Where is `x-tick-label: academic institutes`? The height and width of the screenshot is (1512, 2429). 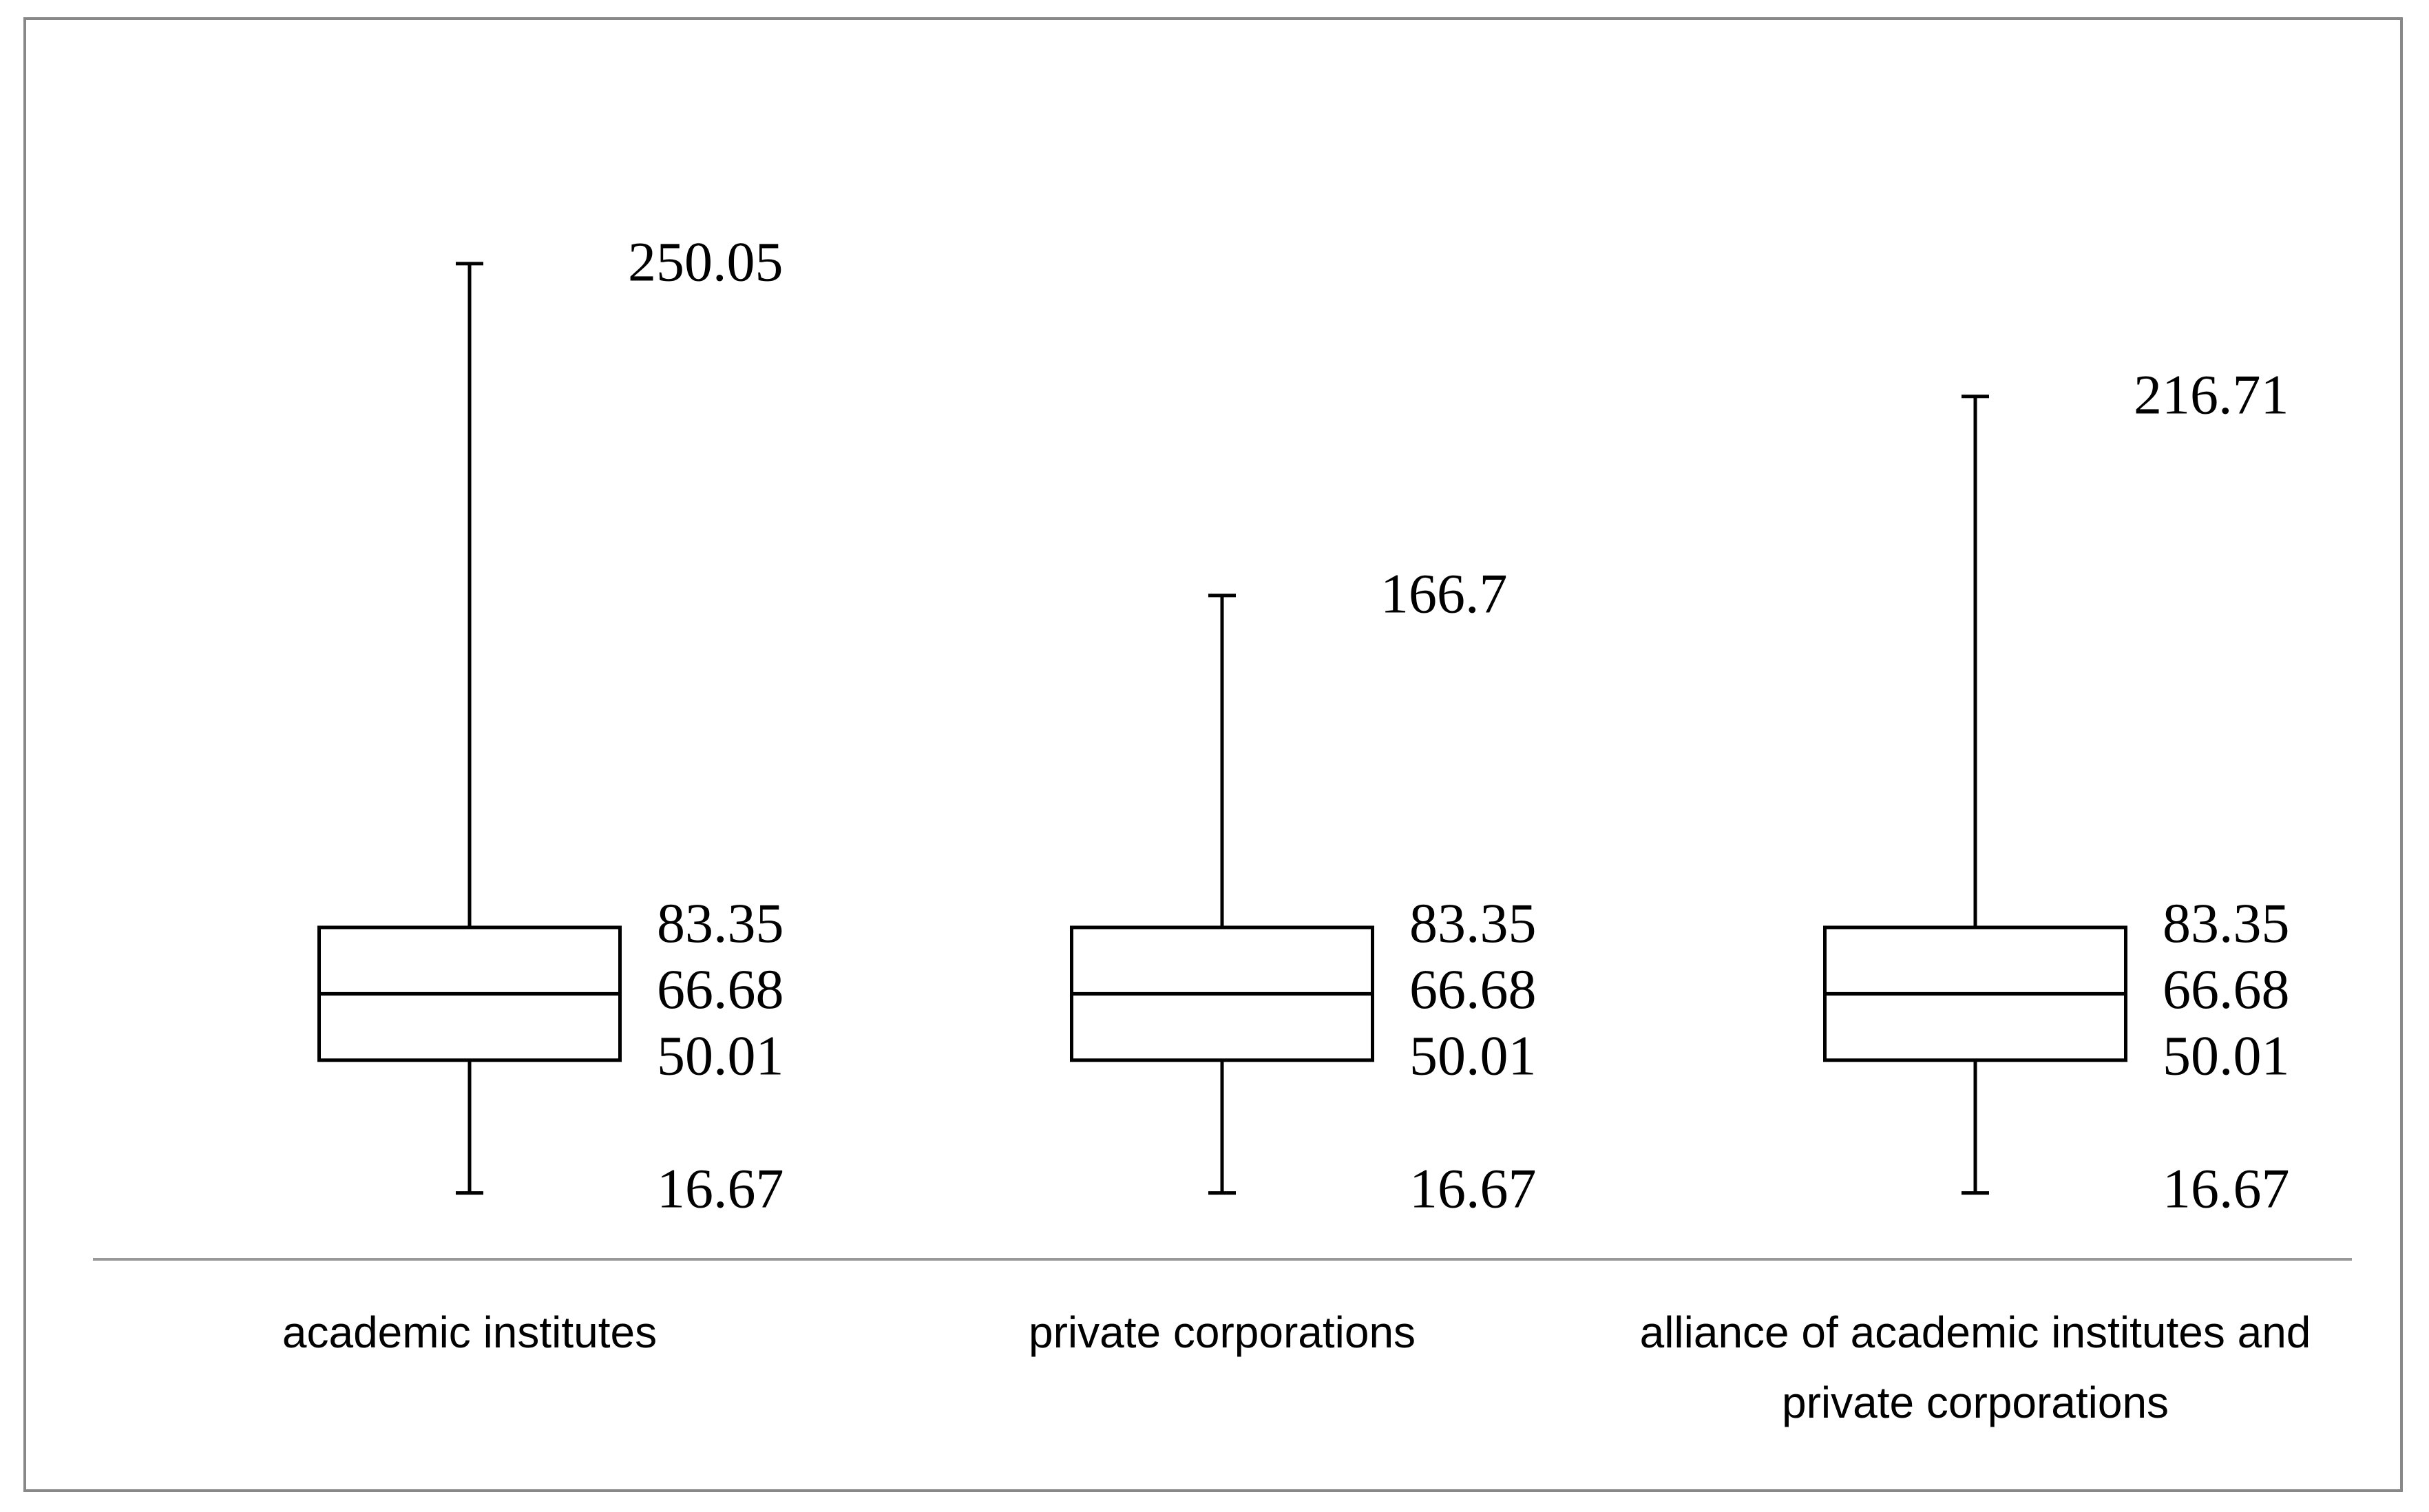 x-tick-label: academic institutes is located at coordinates (470, 1332).